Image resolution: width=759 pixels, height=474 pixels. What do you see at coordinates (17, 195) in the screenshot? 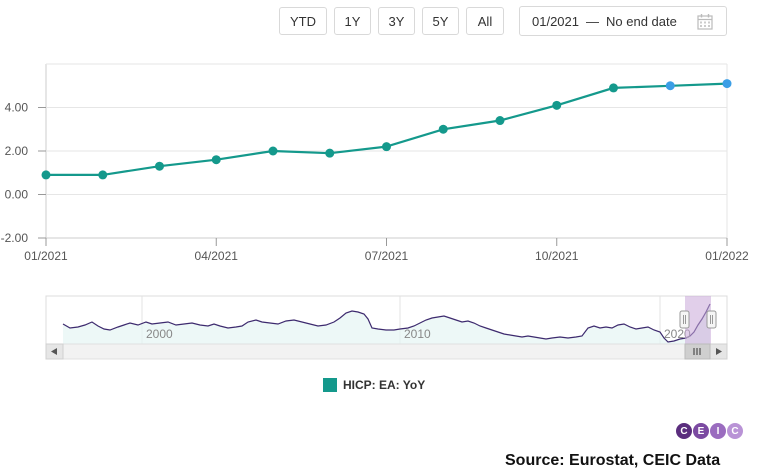
I see `y-tick-label: 0.00` at bounding box center [17, 195].